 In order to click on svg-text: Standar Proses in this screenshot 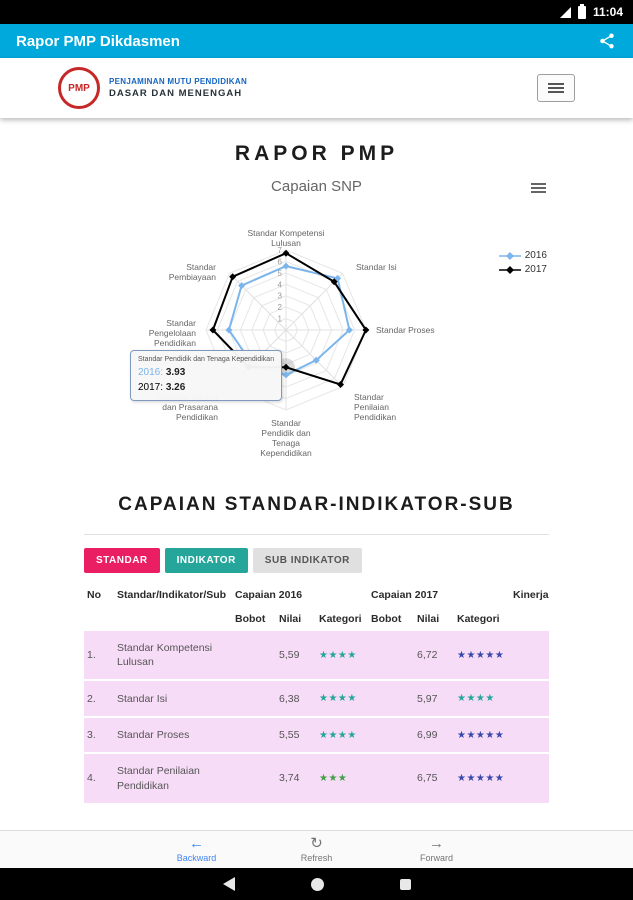, I will do `click(405, 330)`.